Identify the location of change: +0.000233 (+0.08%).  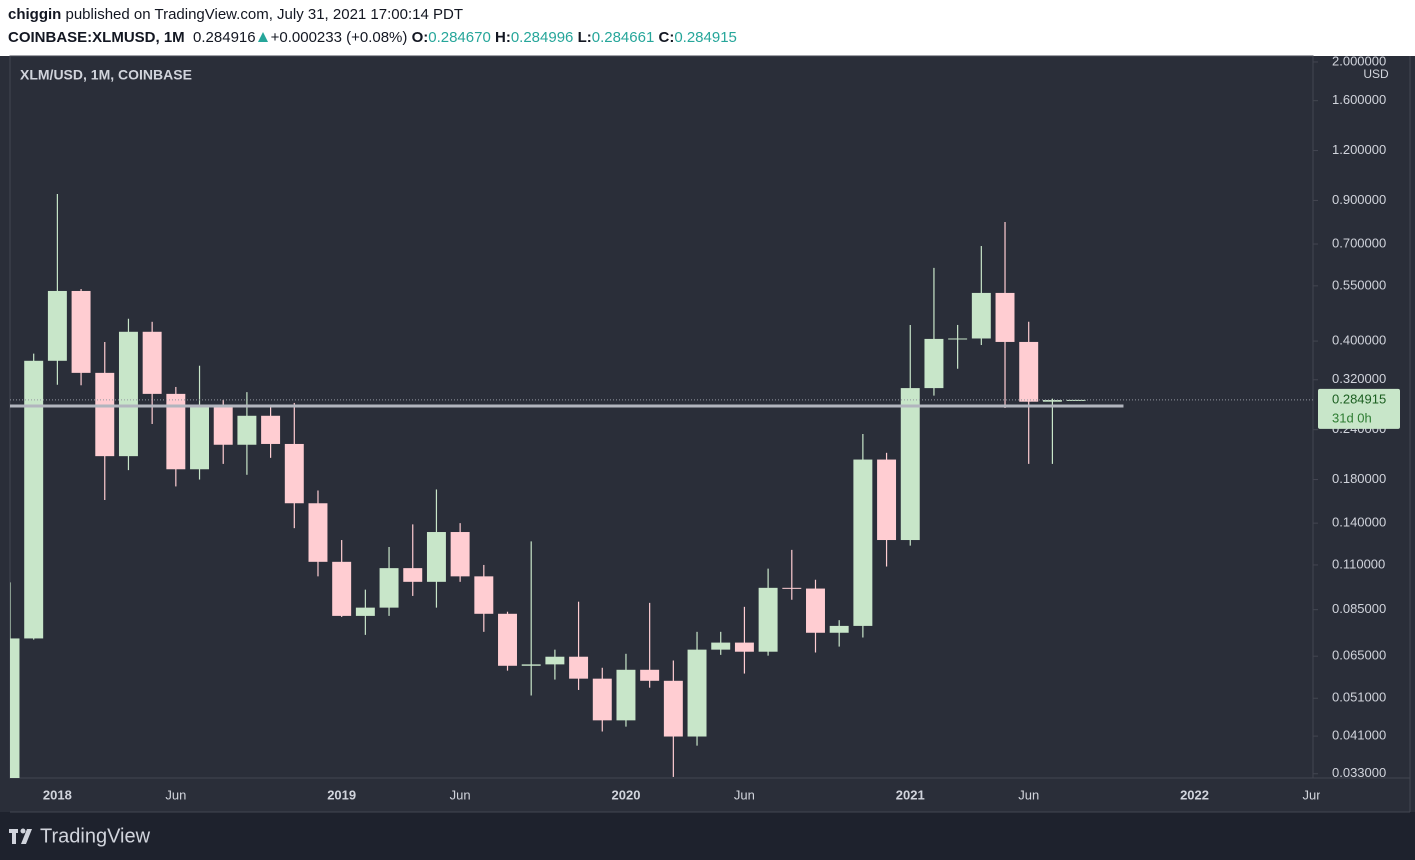
(339, 37).